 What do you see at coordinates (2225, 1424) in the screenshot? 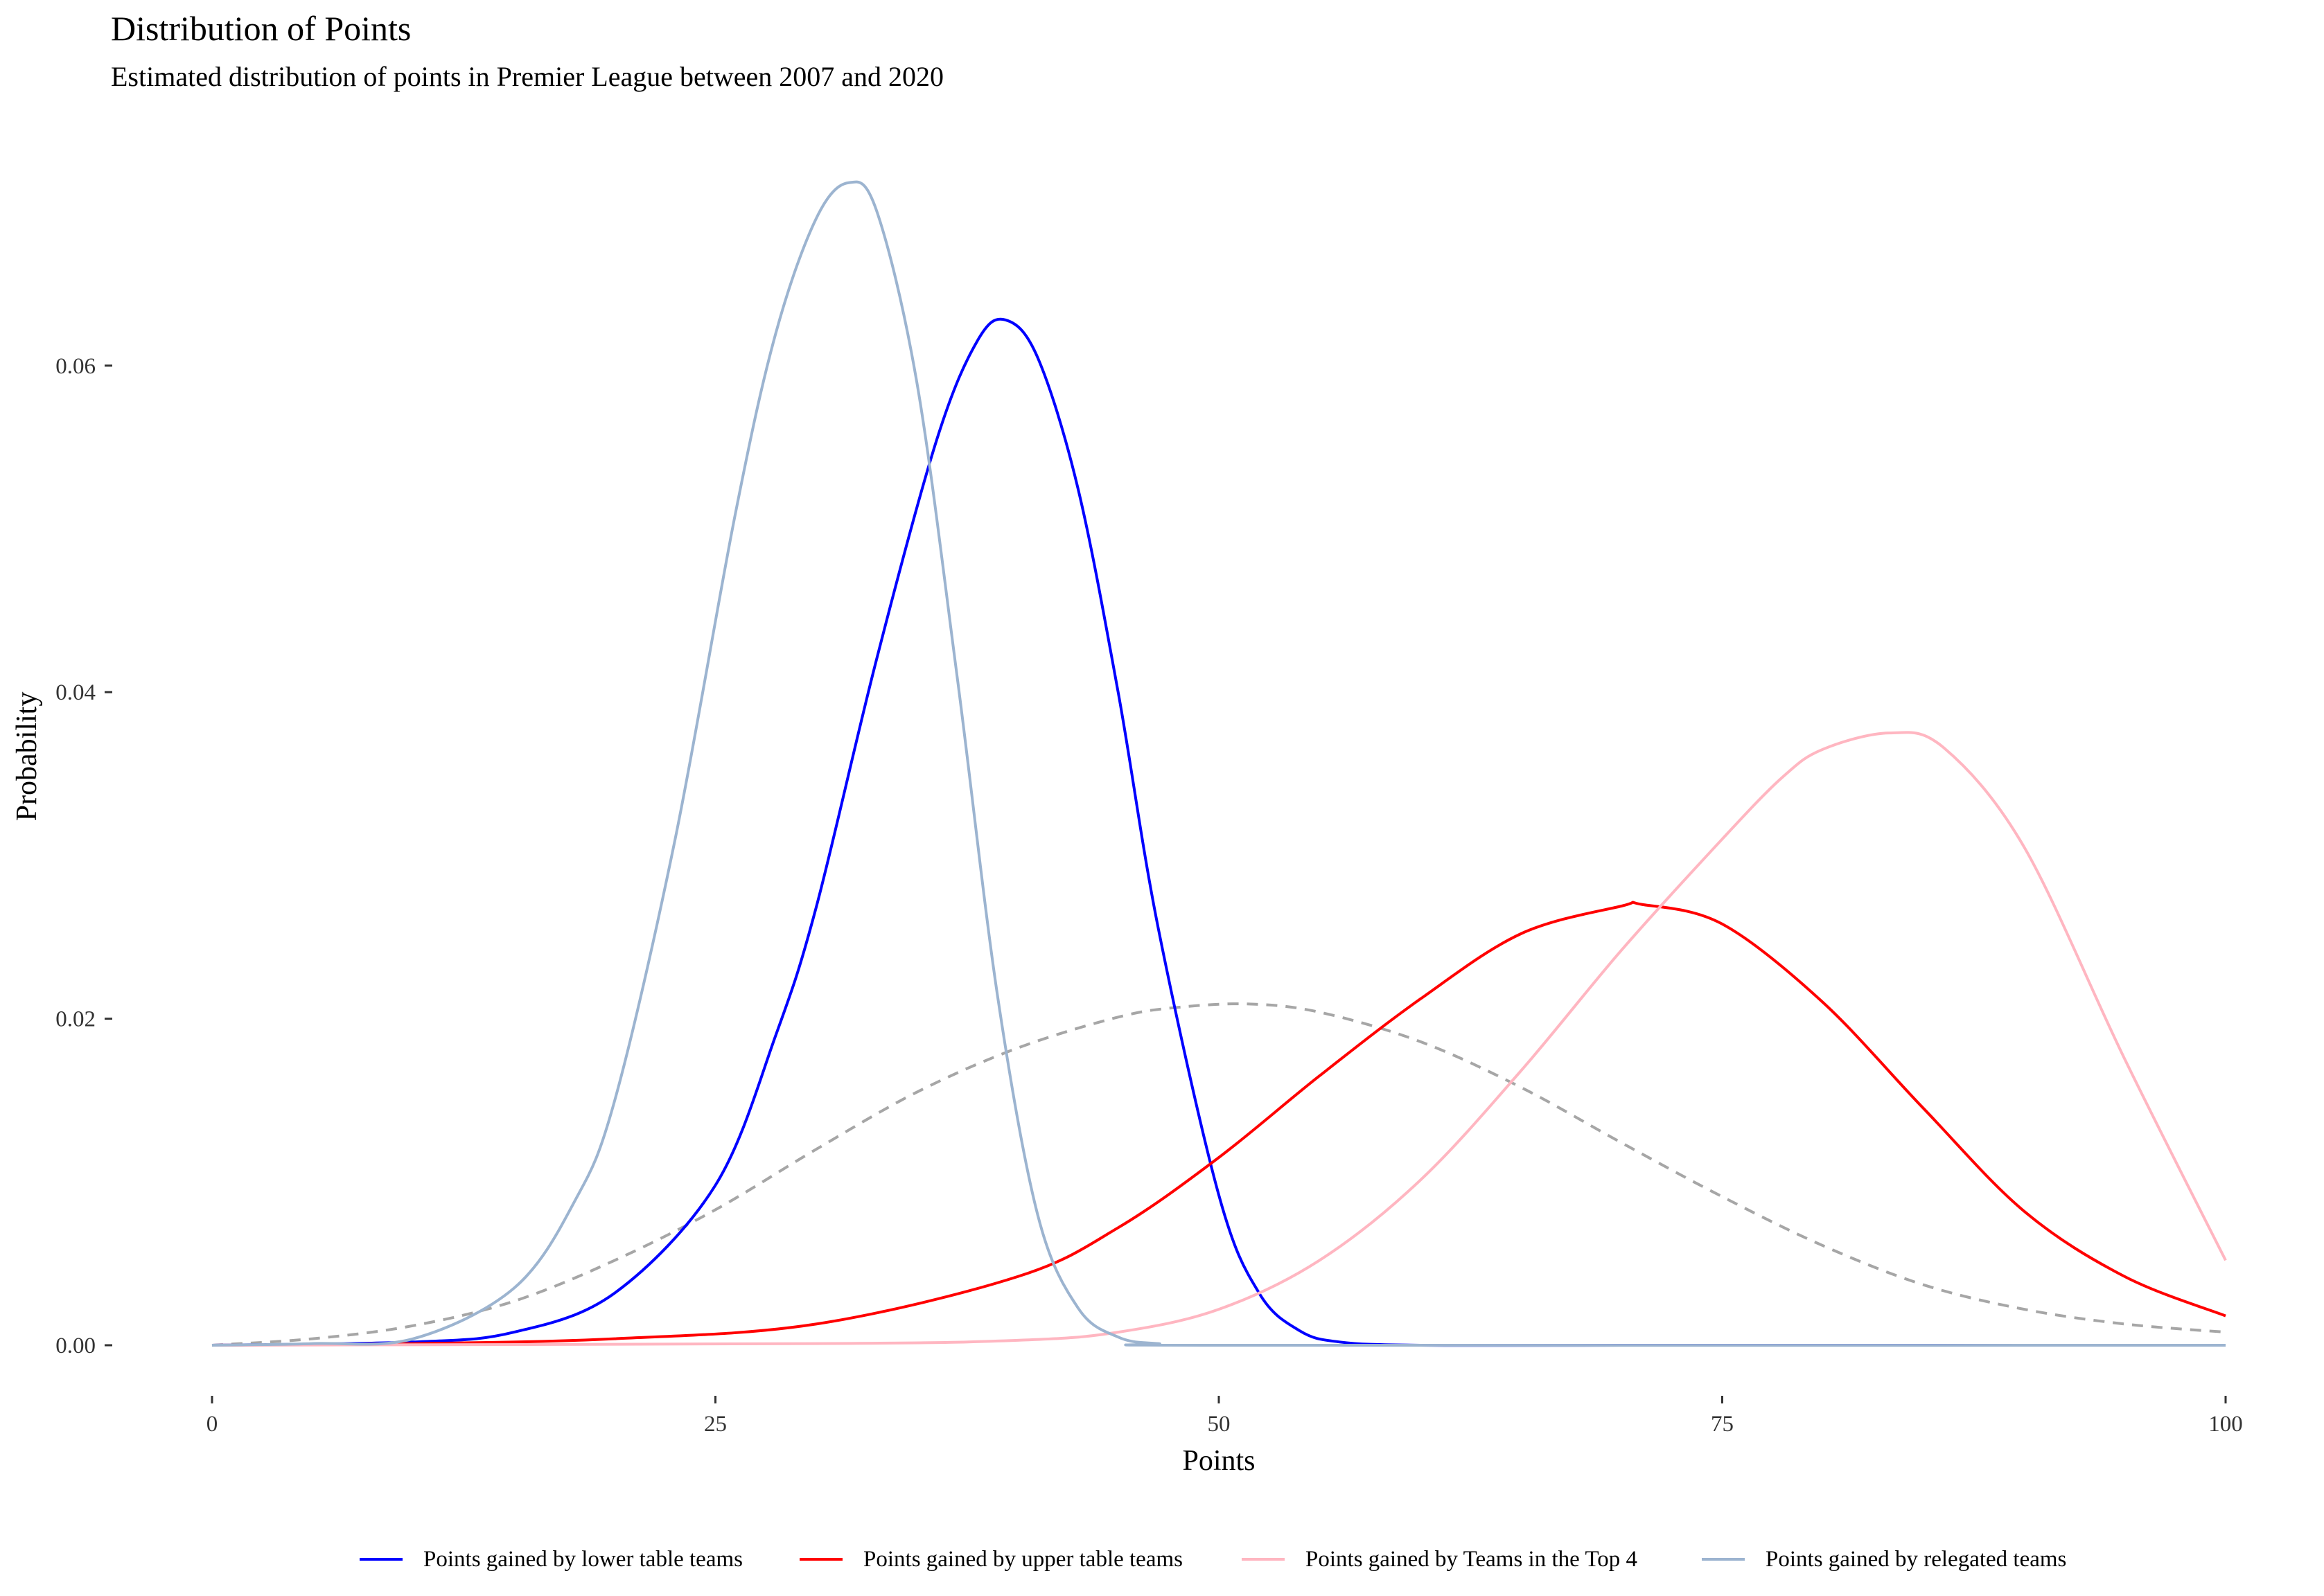
I see `x-tick-label: 100` at bounding box center [2225, 1424].